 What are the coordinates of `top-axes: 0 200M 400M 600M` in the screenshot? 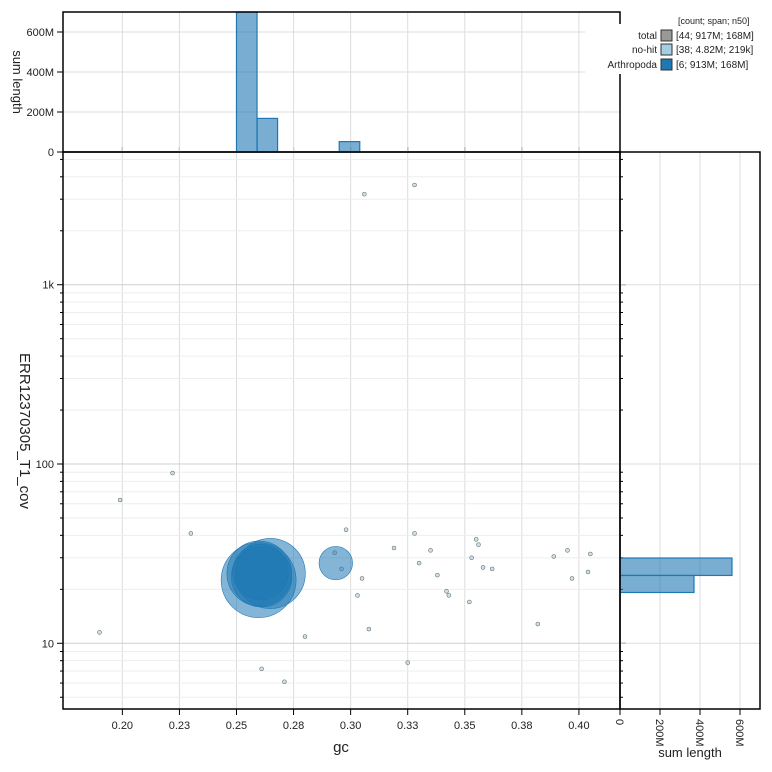 It's located at (44, 93).